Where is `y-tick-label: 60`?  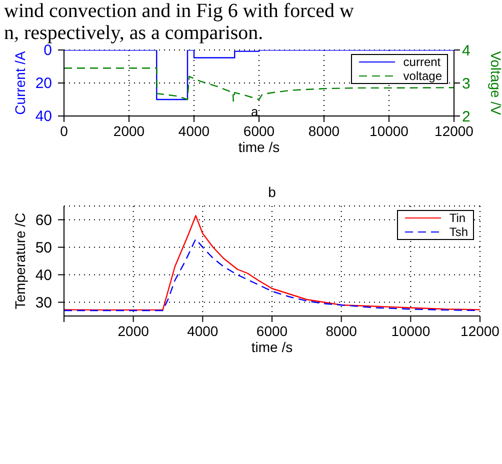 y-tick-label: 60 is located at coordinates (43, 220).